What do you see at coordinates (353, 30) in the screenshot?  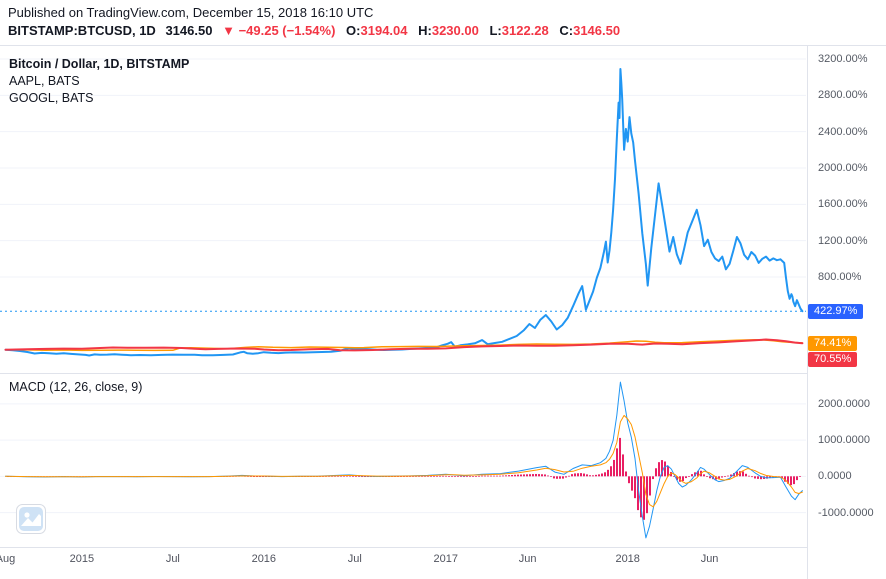 I see `open-label: O:` at bounding box center [353, 30].